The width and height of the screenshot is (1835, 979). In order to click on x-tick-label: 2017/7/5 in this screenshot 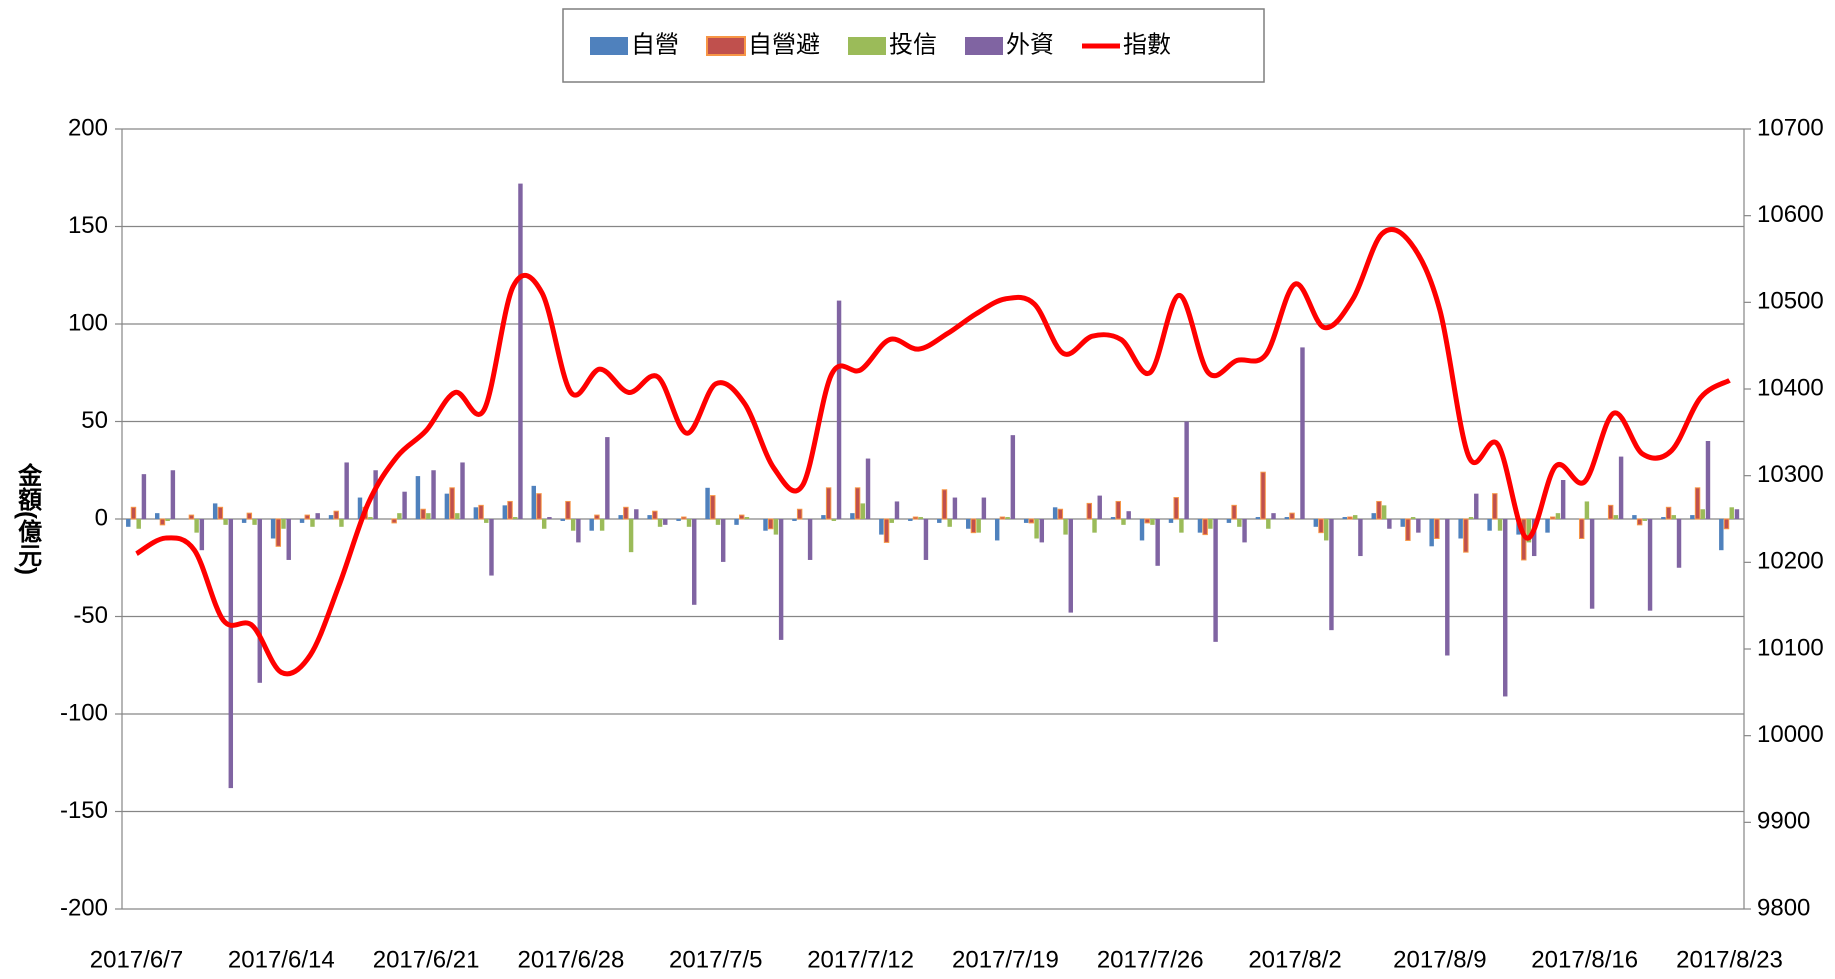, I will do `click(715, 959)`.